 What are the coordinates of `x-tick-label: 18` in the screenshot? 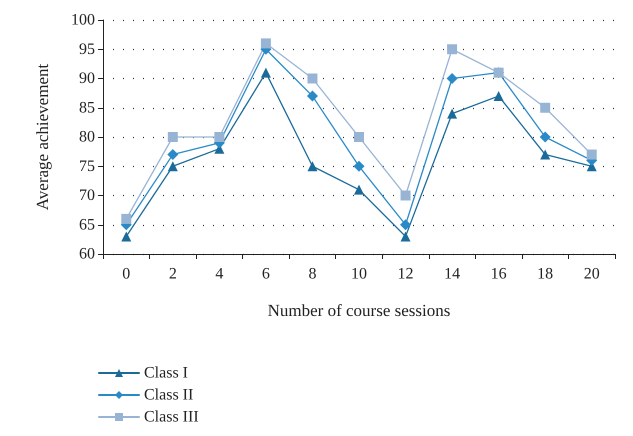 It's located at (545, 274).